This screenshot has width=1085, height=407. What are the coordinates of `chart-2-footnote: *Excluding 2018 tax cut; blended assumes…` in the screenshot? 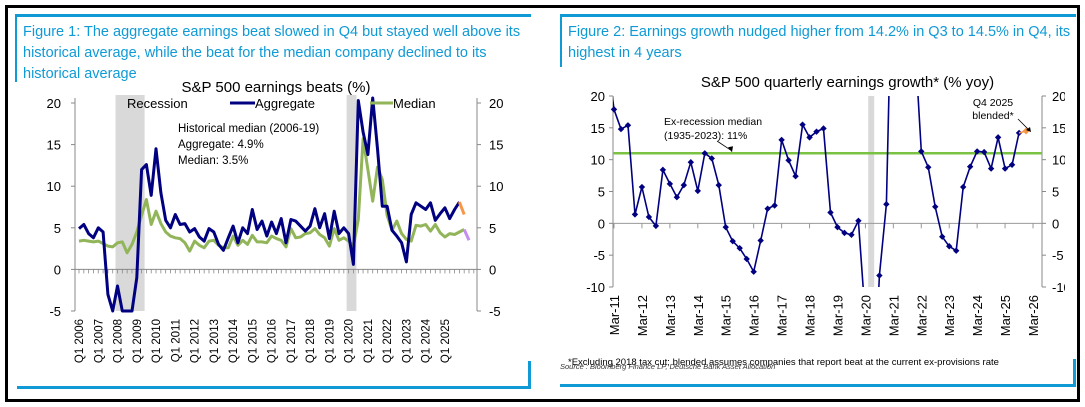 It's located at (783, 362).